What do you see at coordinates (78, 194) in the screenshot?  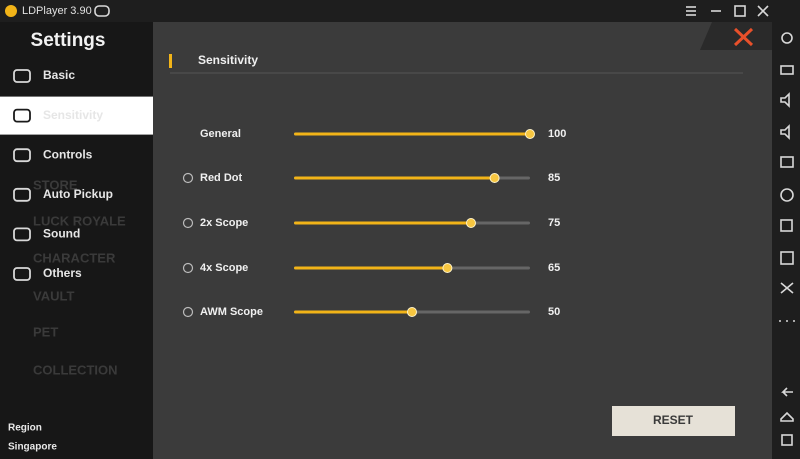 I see `menu-item: Auto Pickup` at bounding box center [78, 194].